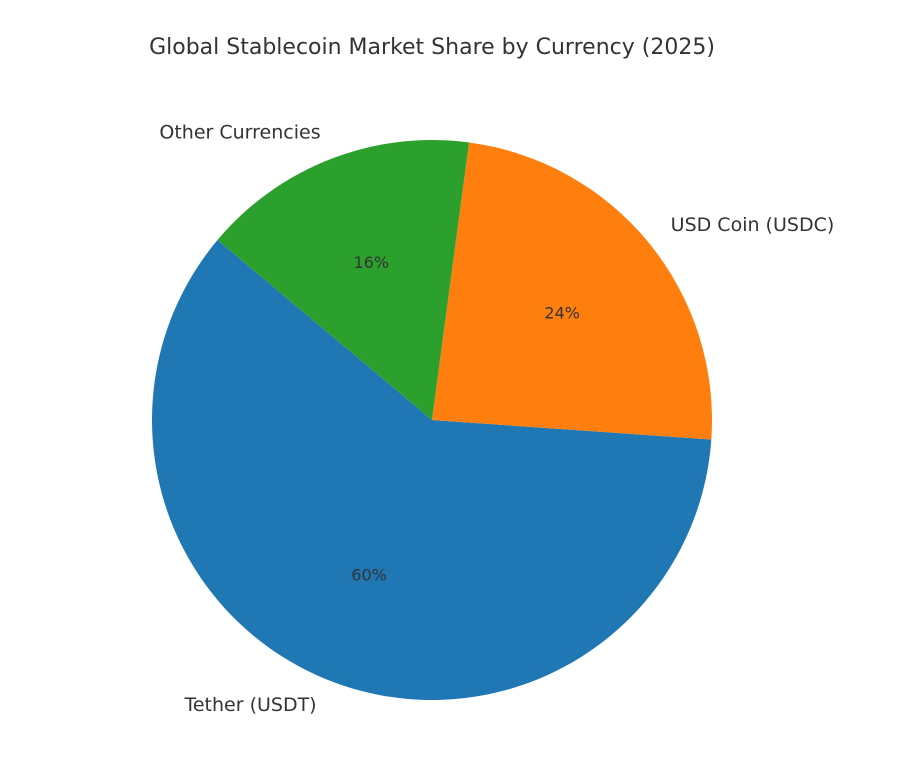  Describe the element at coordinates (371, 262) in the screenshot. I see `value-label: 16%` at that location.